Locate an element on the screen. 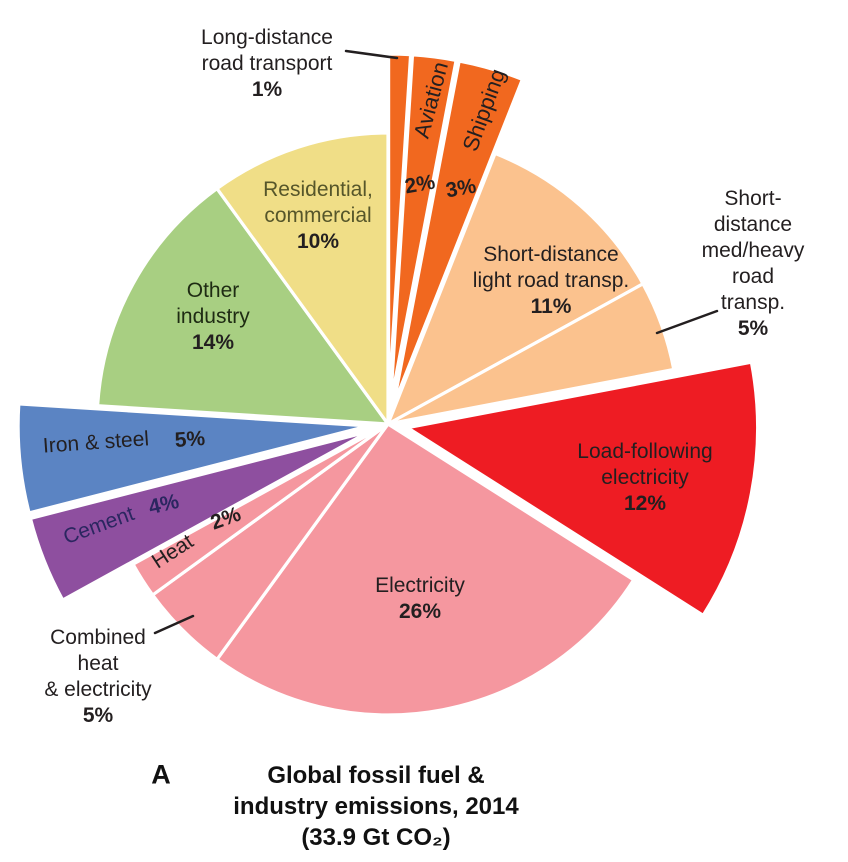 The image size is (848, 862). leader-line-long-distance is located at coordinates (371, 54).